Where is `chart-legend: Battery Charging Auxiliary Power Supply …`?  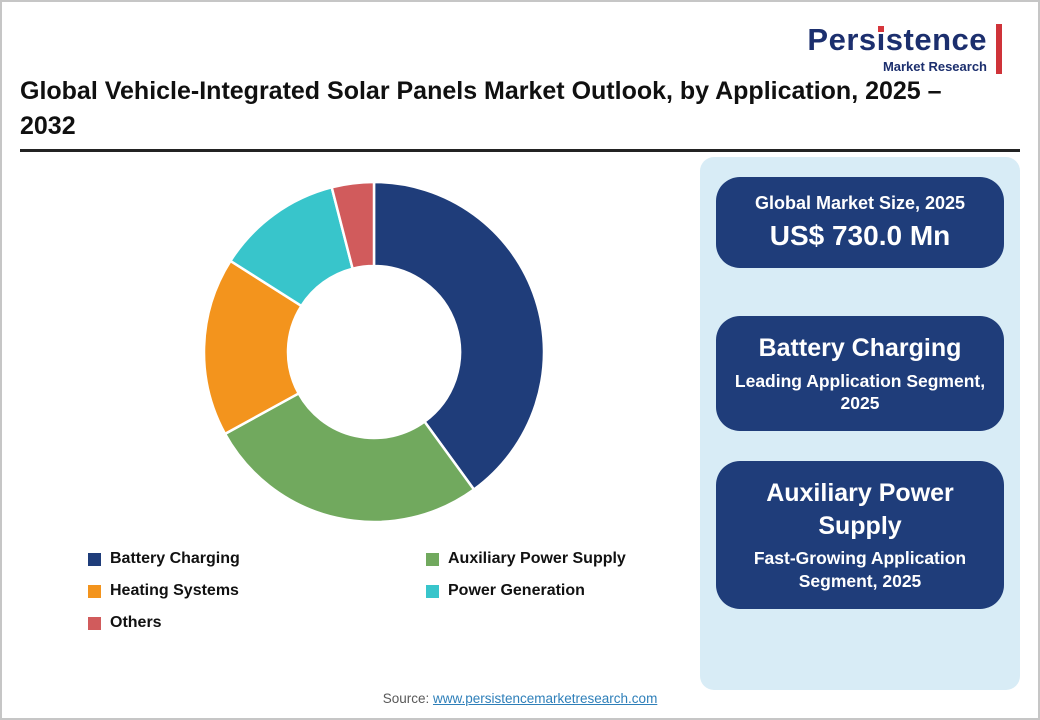 chart-legend: Battery Charging Auxiliary Power Supply … is located at coordinates (357, 591).